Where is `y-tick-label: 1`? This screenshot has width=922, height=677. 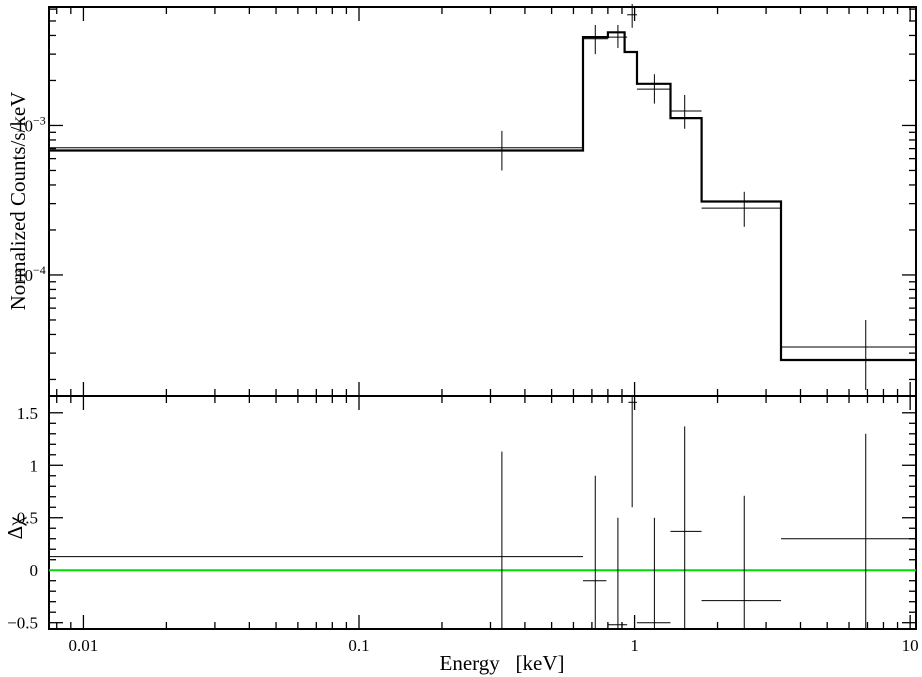
y-tick-label: 1 is located at coordinates (34, 465).